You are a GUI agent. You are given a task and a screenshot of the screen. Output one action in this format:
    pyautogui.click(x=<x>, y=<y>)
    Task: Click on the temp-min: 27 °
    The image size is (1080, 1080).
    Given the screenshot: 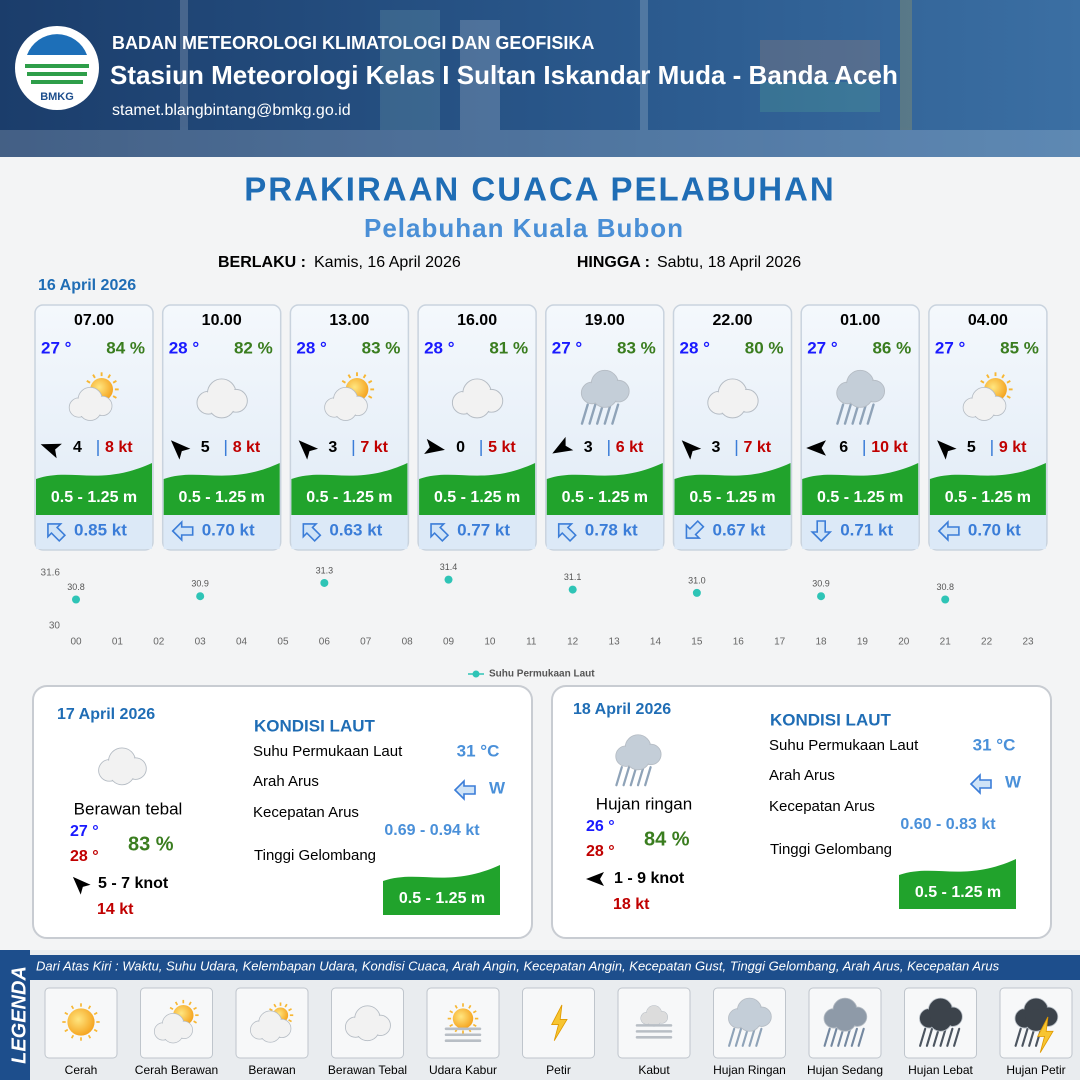 What is the action you would take?
    pyautogui.click(x=84, y=831)
    